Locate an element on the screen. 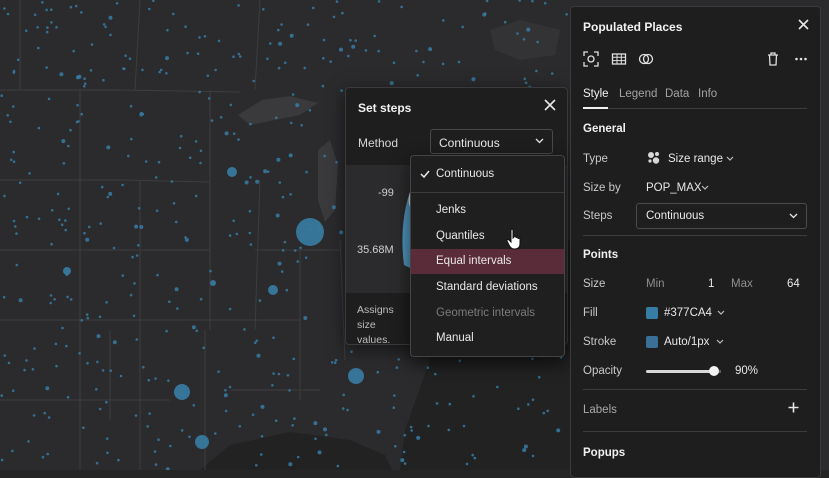 The height and width of the screenshot is (478, 829). delete-icon is located at coordinates (773, 59).